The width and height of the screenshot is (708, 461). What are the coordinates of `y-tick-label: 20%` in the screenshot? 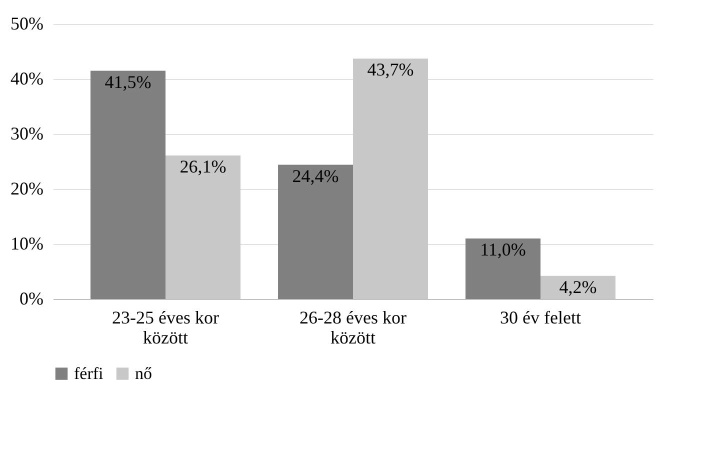 It's located at (27, 188).